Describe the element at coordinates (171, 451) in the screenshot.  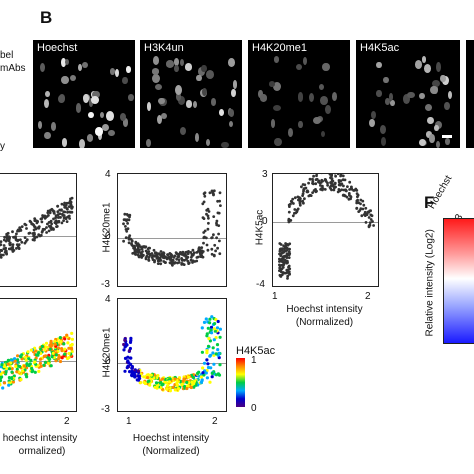
I see `bottom-middle-xlabel-2: (Normalized)` at that location.